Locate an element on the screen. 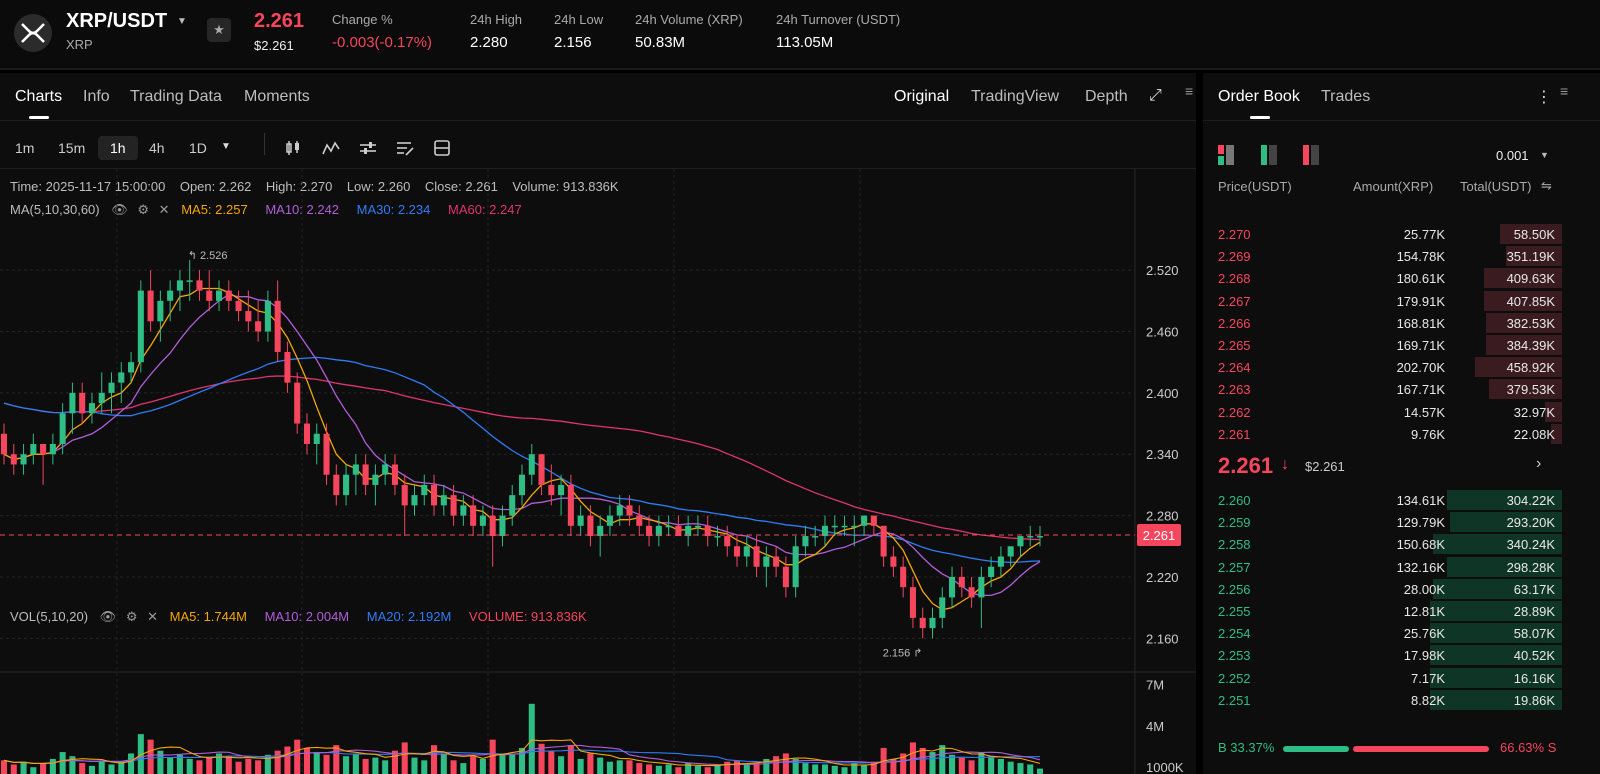  ask-row: 2.266 168.81K 382.53K is located at coordinates (1401, 323).